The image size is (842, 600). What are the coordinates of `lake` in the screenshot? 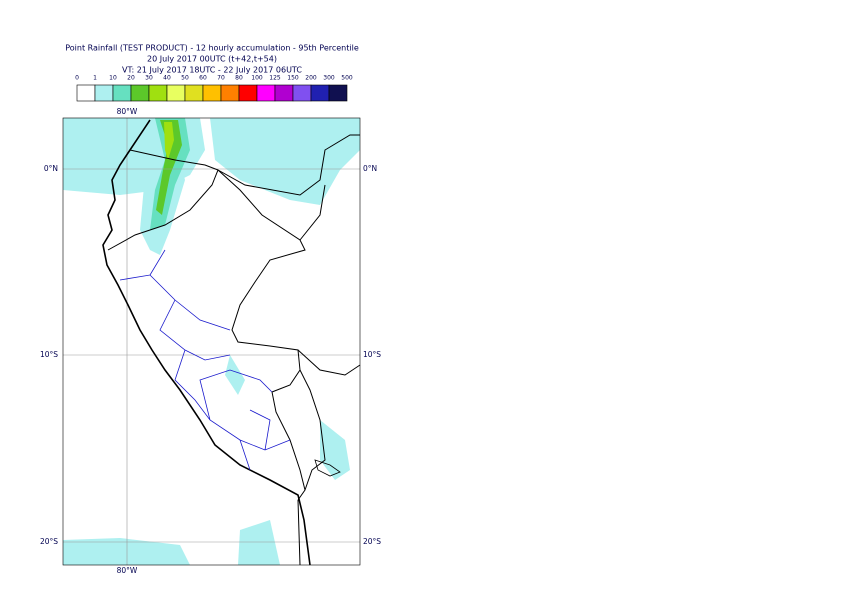 It's located at (327, 468).